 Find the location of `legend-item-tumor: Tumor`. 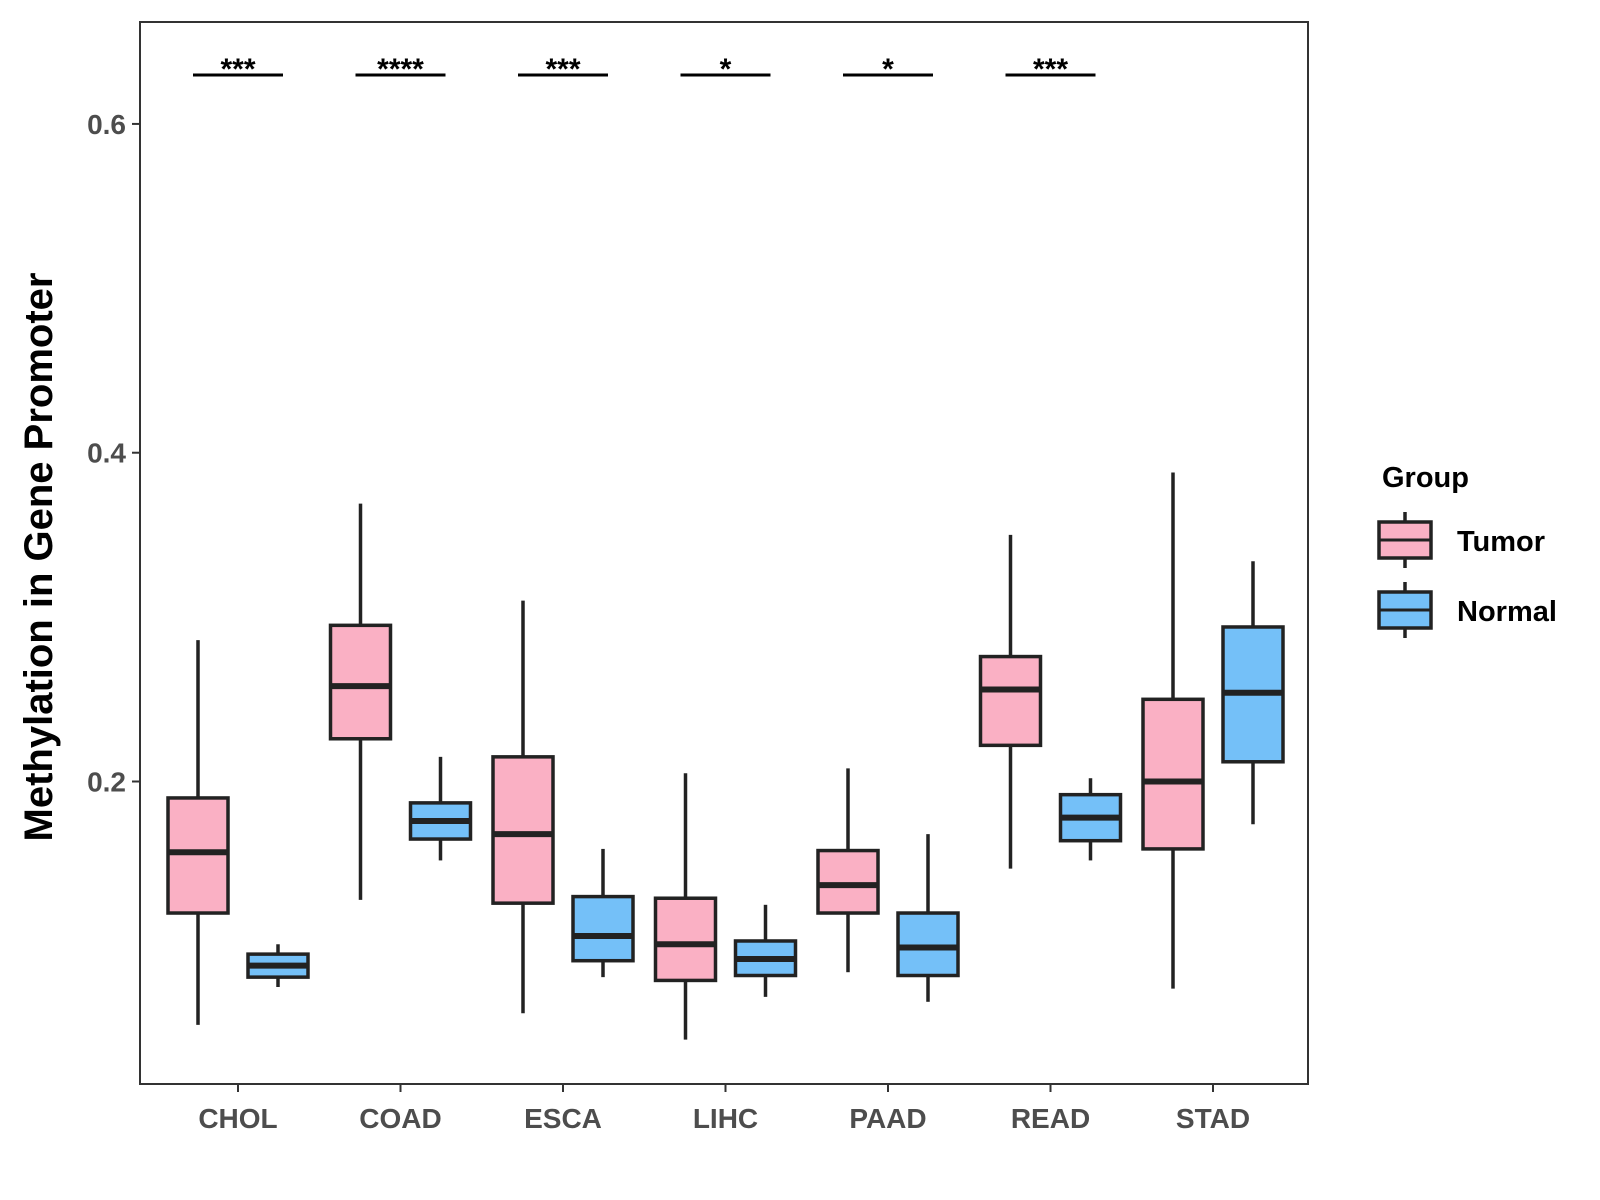

legend-item-tumor: Tumor is located at coordinates (1461, 540).